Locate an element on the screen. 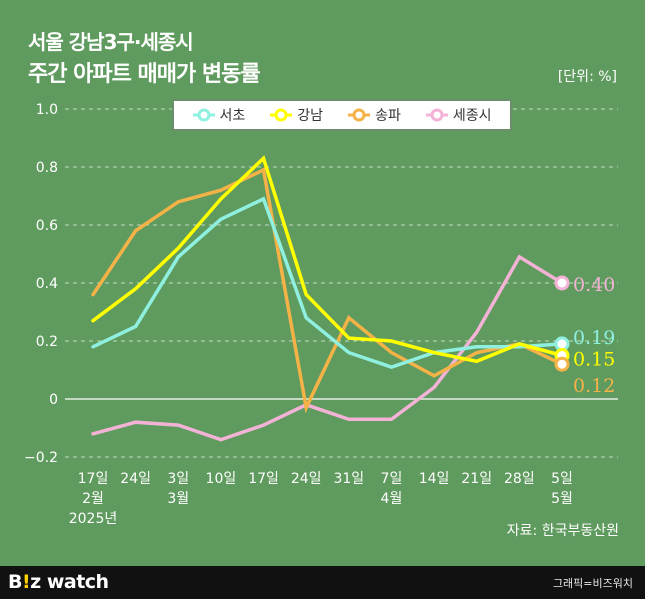 Image resolution: width=645 pixels, height=599 pixels. y-tick-label: 0.4 is located at coordinates (47, 284).